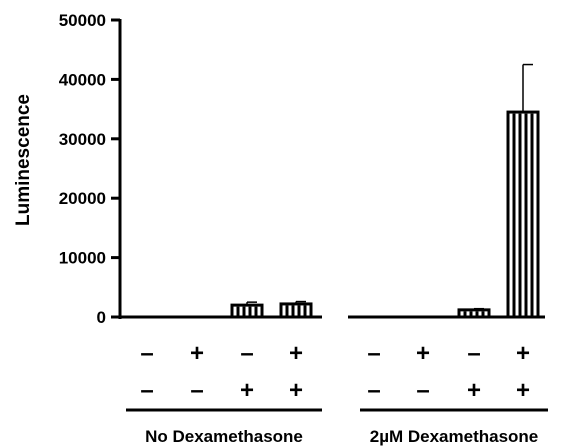 The height and width of the screenshot is (448, 580). What do you see at coordinates (82, 79) in the screenshot?
I see `y-tick-label: 40000` at bounding box center [82, 79].